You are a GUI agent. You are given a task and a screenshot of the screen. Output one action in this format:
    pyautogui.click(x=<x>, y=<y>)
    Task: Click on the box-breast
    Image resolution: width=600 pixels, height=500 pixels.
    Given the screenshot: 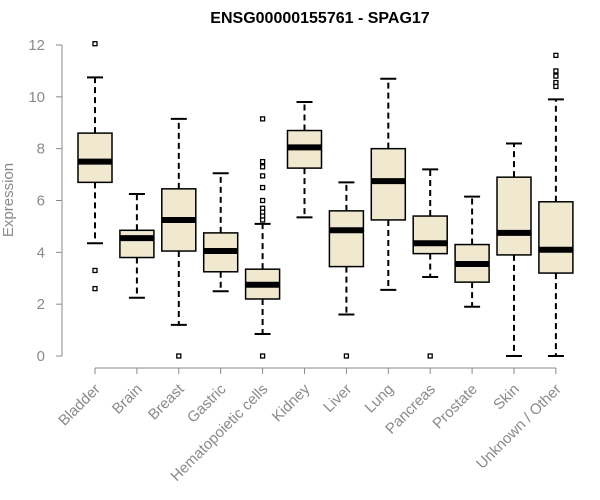 What is the action you would take?
    pyautogui.click(x=179, y=238)
    